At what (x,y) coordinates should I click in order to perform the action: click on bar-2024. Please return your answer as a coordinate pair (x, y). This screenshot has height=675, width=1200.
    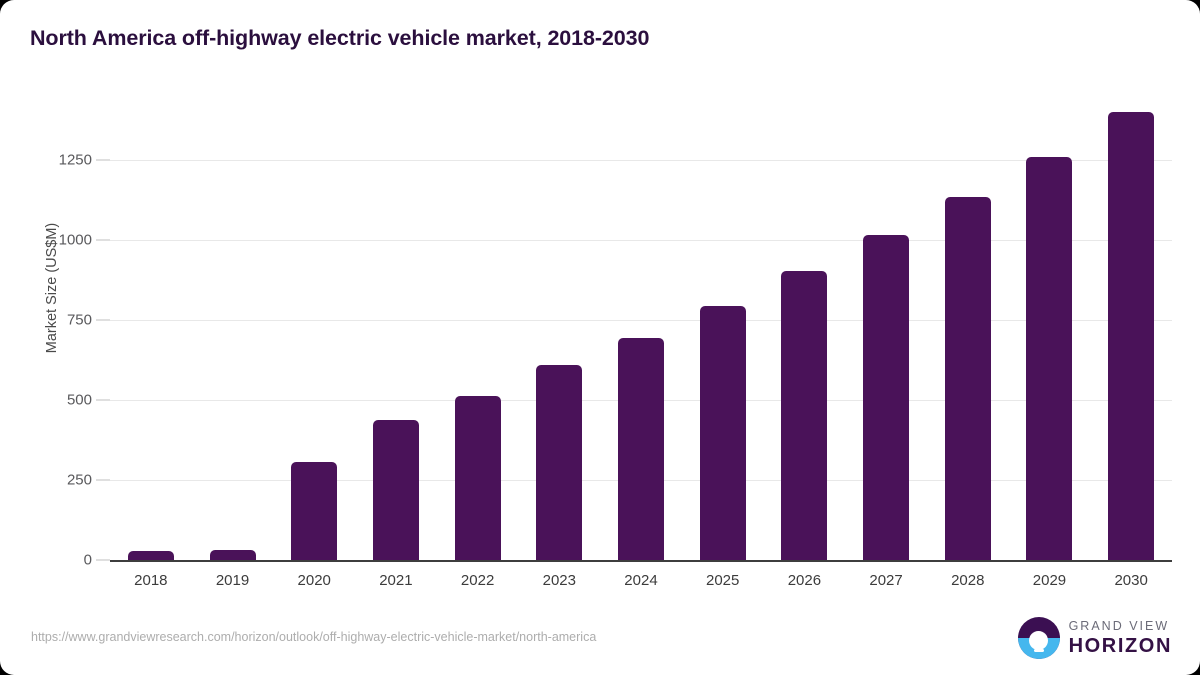
    Looking at the image, I should click on (641, 448).